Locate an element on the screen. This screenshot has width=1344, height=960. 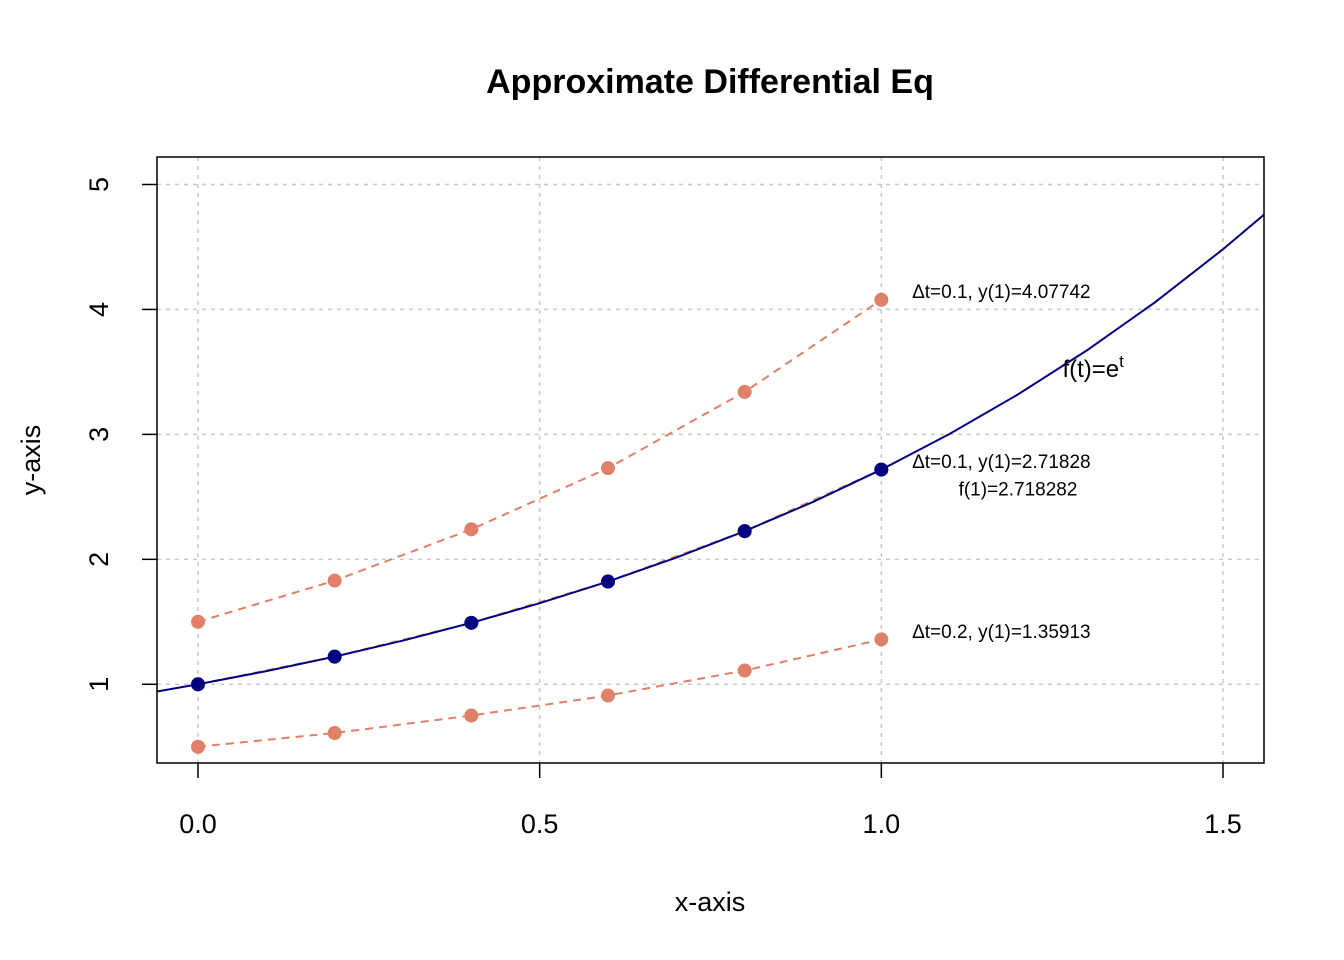
x-tick-label-1: 0.5 is located at coordinates (540, 824).